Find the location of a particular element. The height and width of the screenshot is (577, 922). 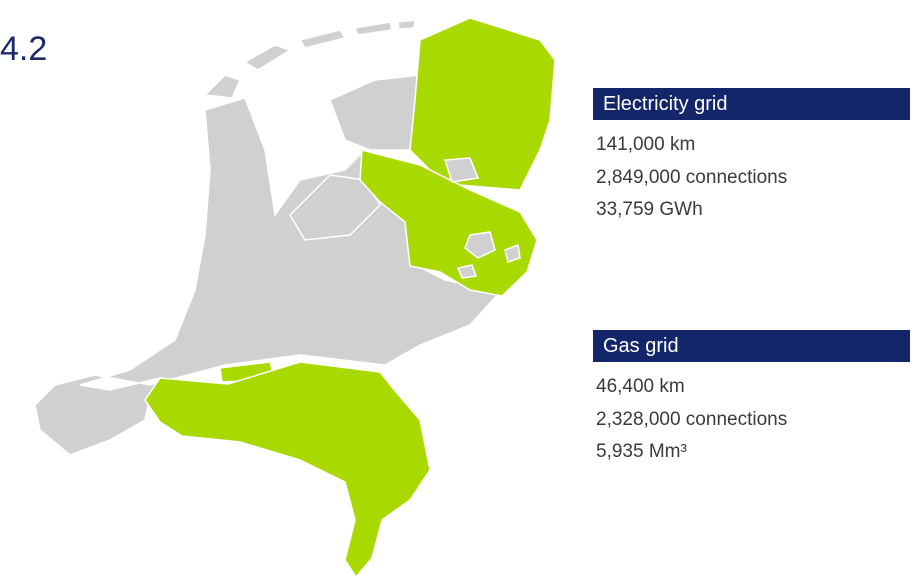

panel-line: 141,000 km is located at coordinates (646, 144).